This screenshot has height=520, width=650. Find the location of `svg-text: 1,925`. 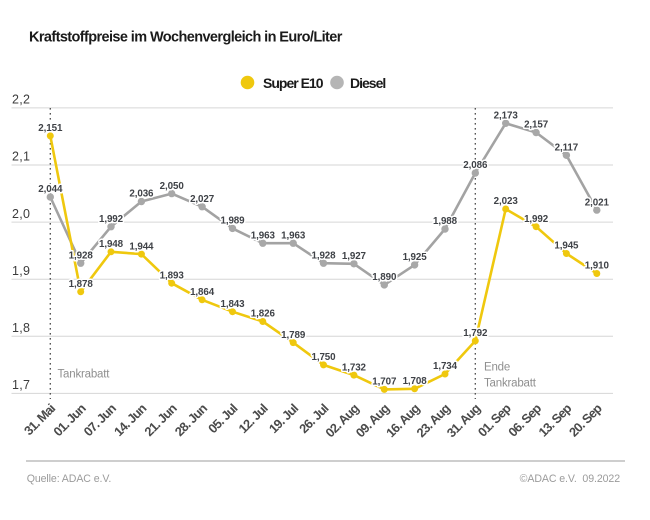

svg-text: 1,925 is located at coordinates (415, 257).